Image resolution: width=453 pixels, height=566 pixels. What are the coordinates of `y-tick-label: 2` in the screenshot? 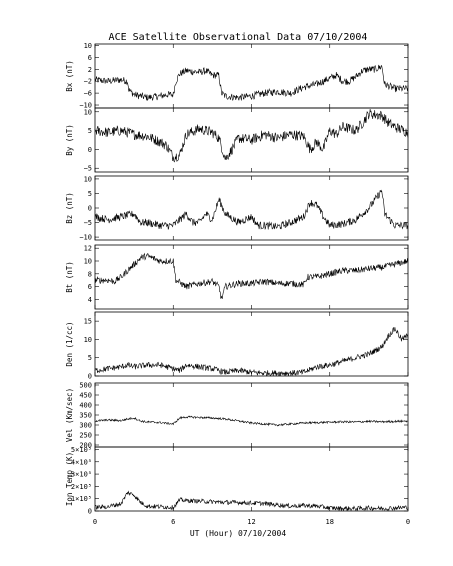 It's located at (90, 70).